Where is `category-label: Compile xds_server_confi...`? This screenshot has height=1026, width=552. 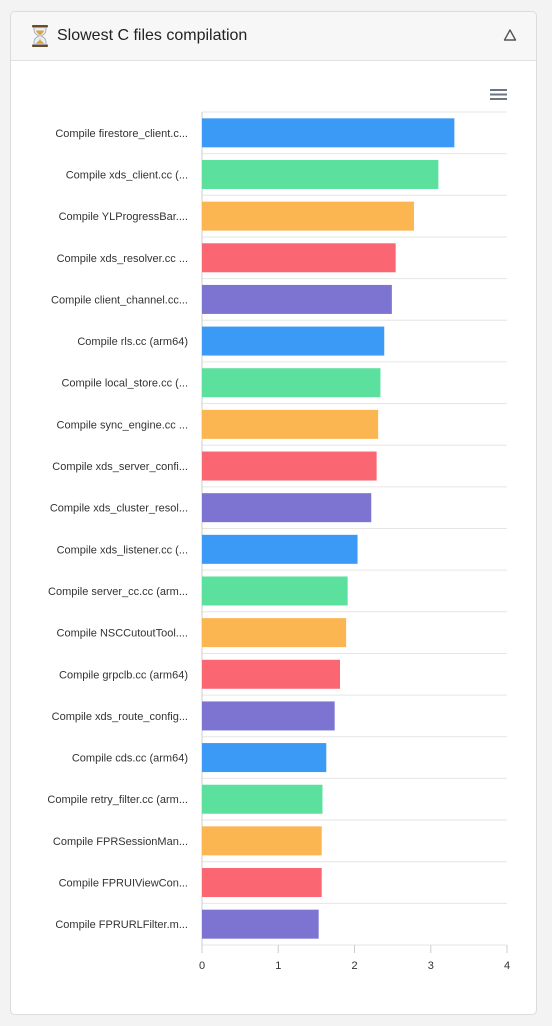
category-label: Compile xds_server_confi... is located at coordinates (120, 467).